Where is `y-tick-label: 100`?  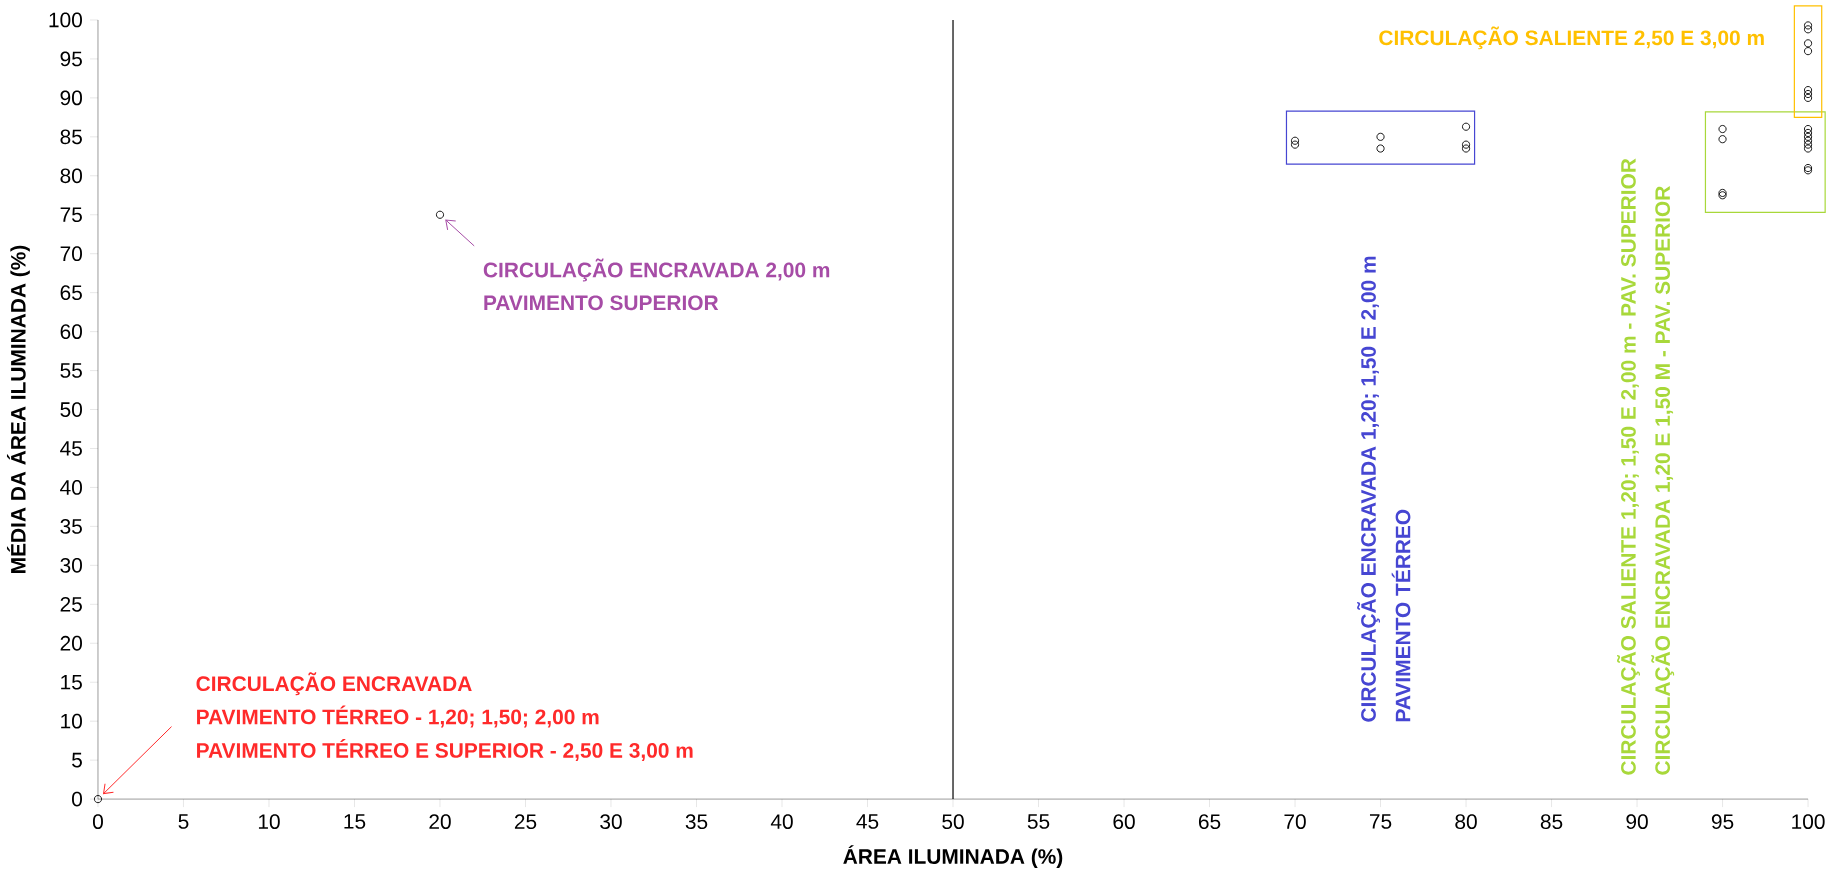 y-tick-label: 100 is located at coordinates (65, 20).